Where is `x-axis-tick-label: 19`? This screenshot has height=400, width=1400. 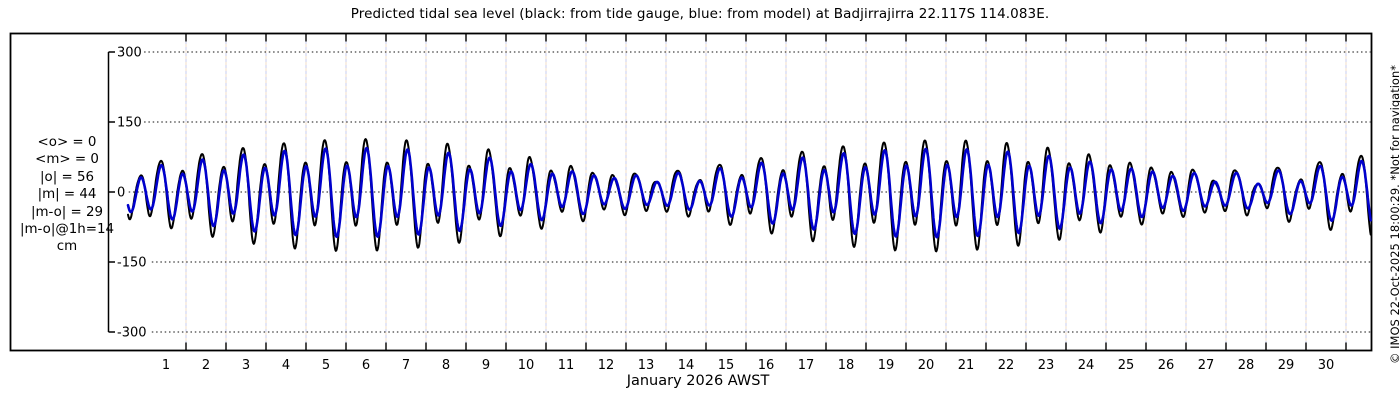 x-axis-tick-label: 19 is located at coordinates (886, 365).